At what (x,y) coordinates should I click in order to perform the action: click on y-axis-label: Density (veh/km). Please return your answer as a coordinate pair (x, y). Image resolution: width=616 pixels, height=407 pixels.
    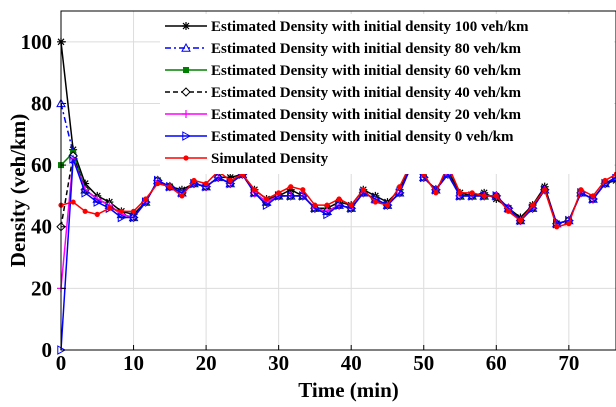
    Looking at the image, I should click on (18, 190).